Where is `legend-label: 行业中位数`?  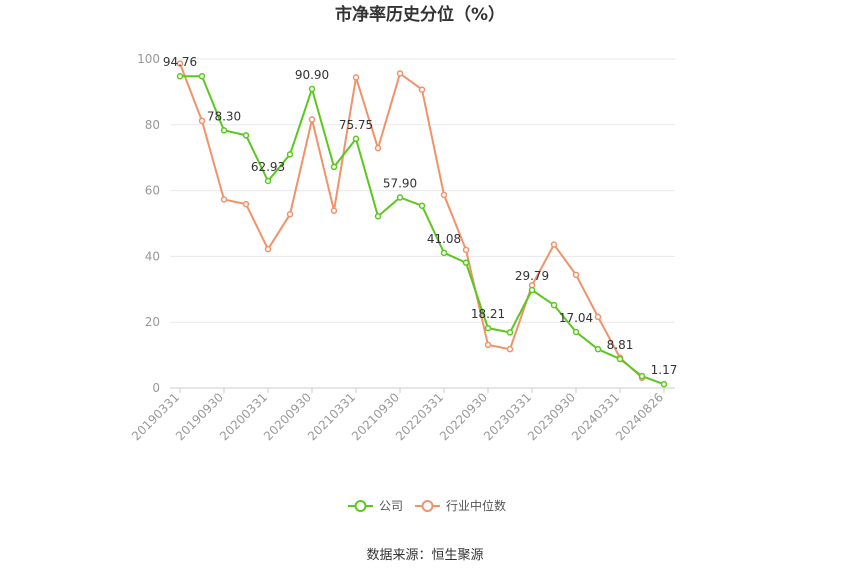 legend-label: 行业中位数 is located at coordinates (476, 505).